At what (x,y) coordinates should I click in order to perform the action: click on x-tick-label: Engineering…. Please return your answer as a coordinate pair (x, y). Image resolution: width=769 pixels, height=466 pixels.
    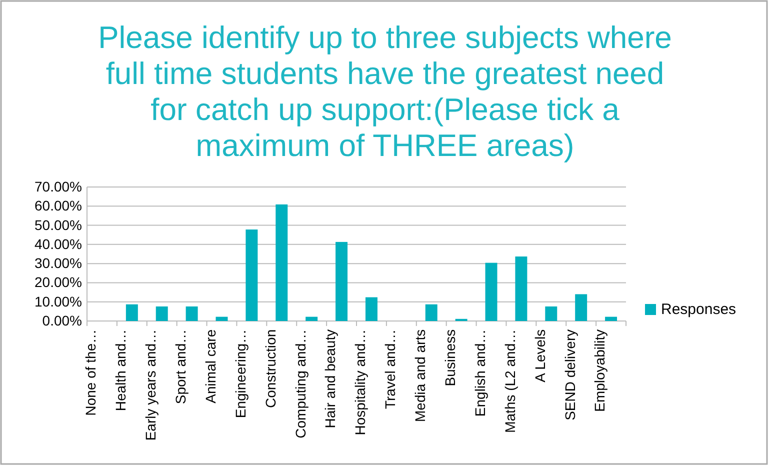
    Looking at the image, I should click on (240, 373).